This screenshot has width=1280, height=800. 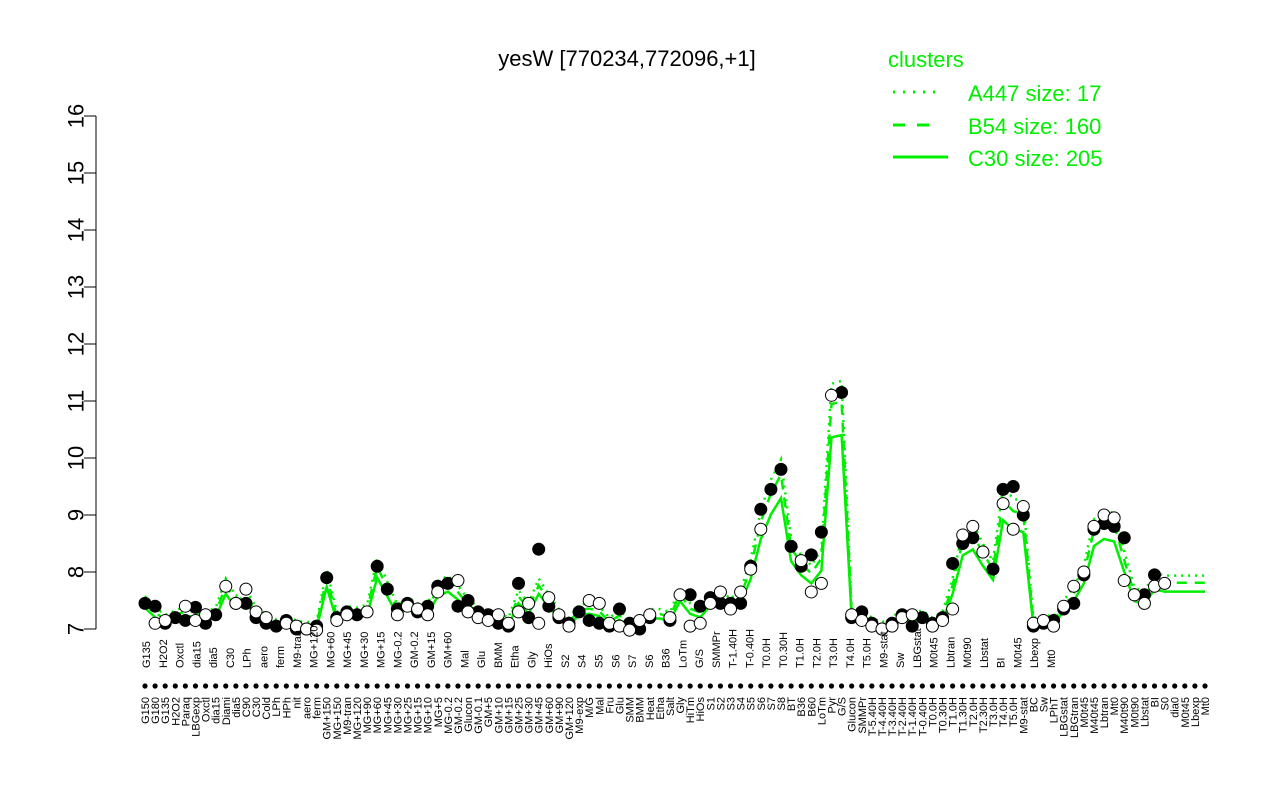 What do you see at coordinates (901, 660) in the screenshot?
I see `point-label: Sw` at bounding box center [901, 660].